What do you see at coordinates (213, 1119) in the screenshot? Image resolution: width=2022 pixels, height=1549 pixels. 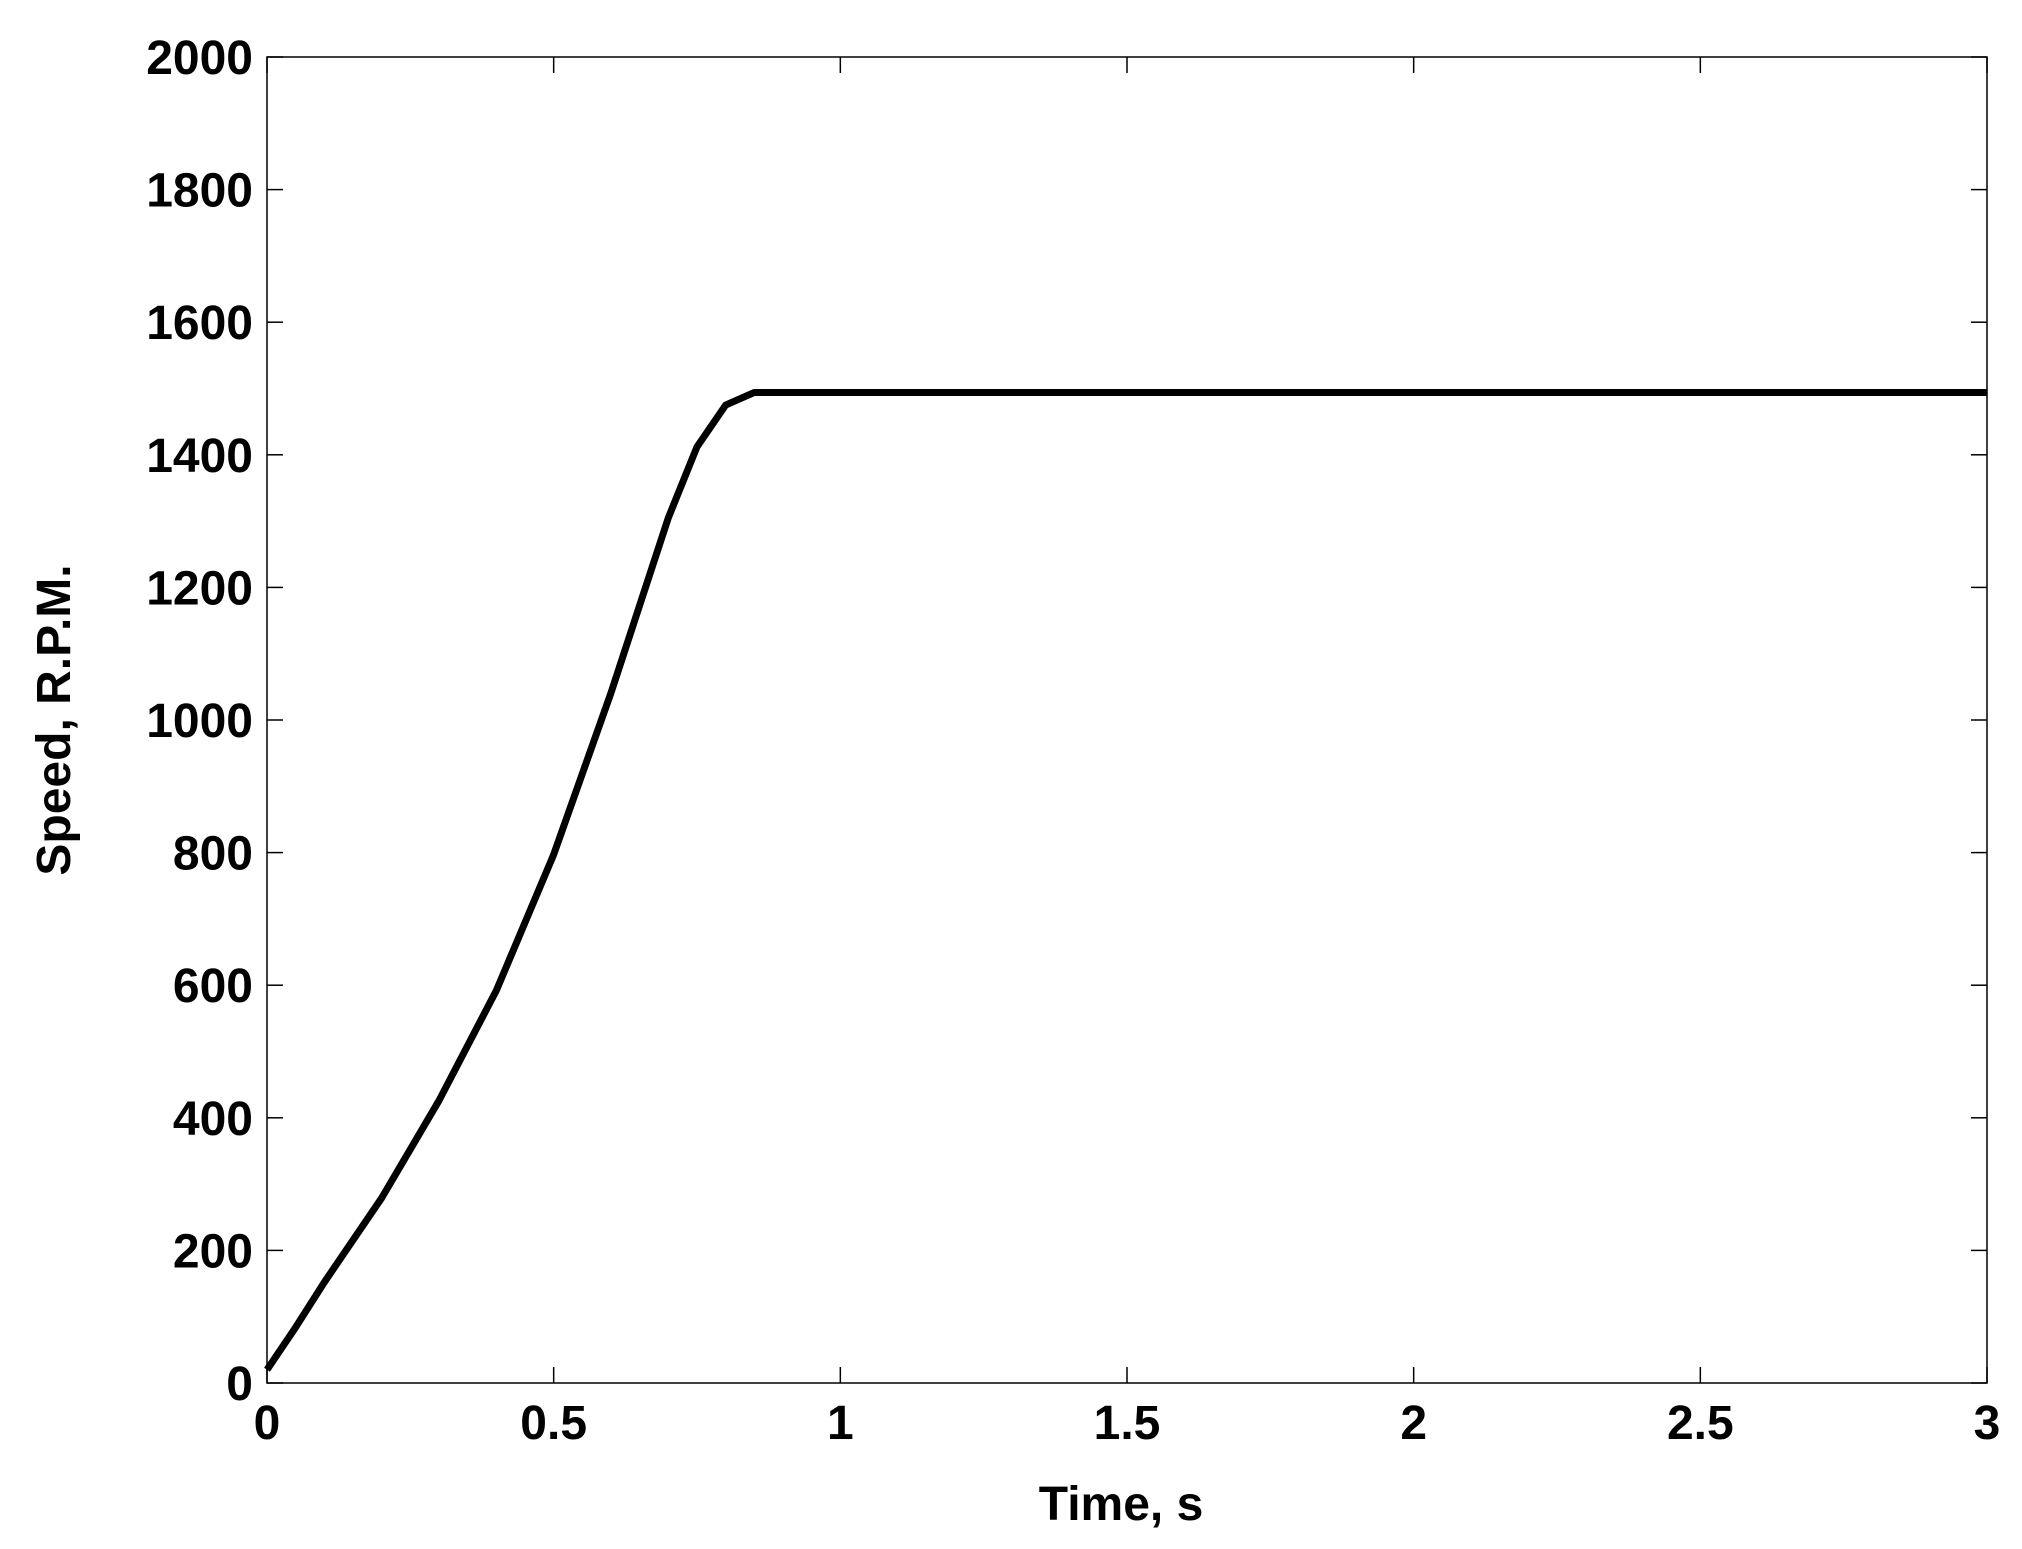 I see `y-tick-label: 400` at bounding box center [213, 1119].